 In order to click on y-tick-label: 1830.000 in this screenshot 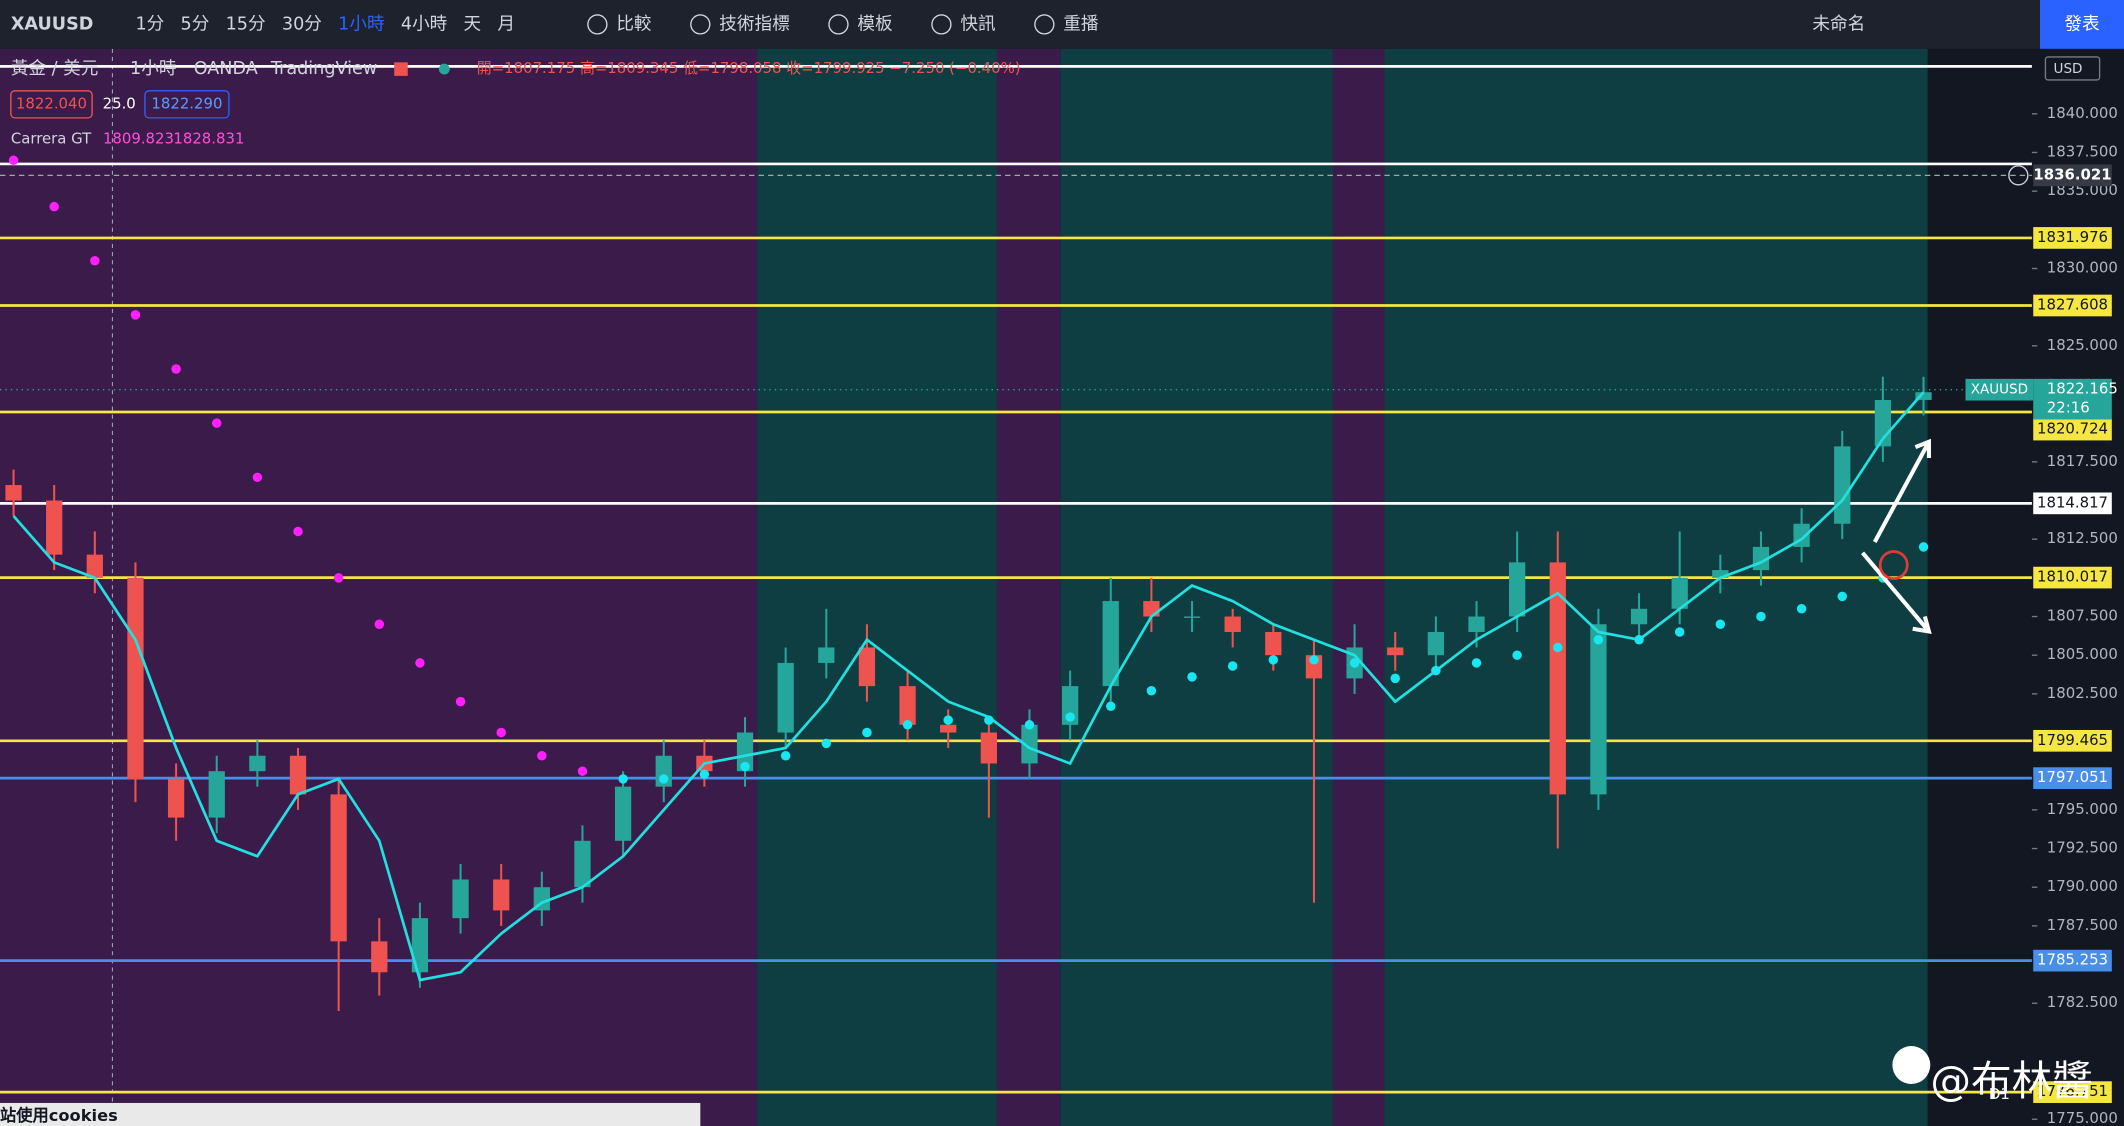, I will do `click(2082, 267)`.